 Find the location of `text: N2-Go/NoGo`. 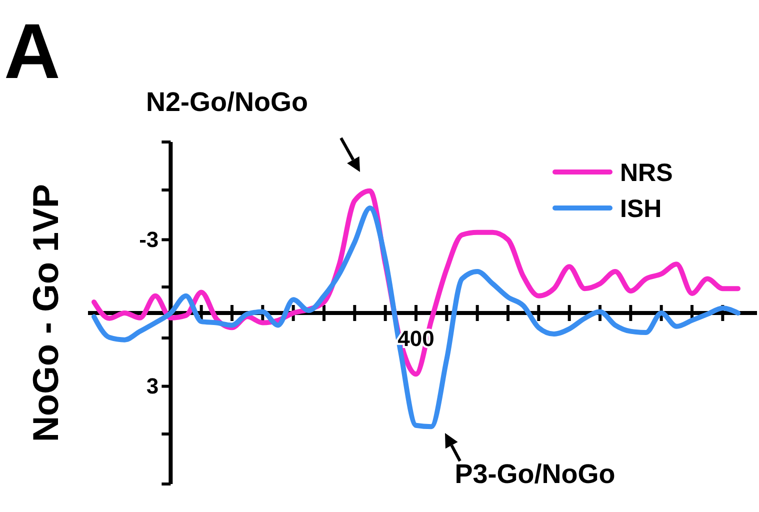

text: N2-Go/NoGo is located at coordinates (227, 102).